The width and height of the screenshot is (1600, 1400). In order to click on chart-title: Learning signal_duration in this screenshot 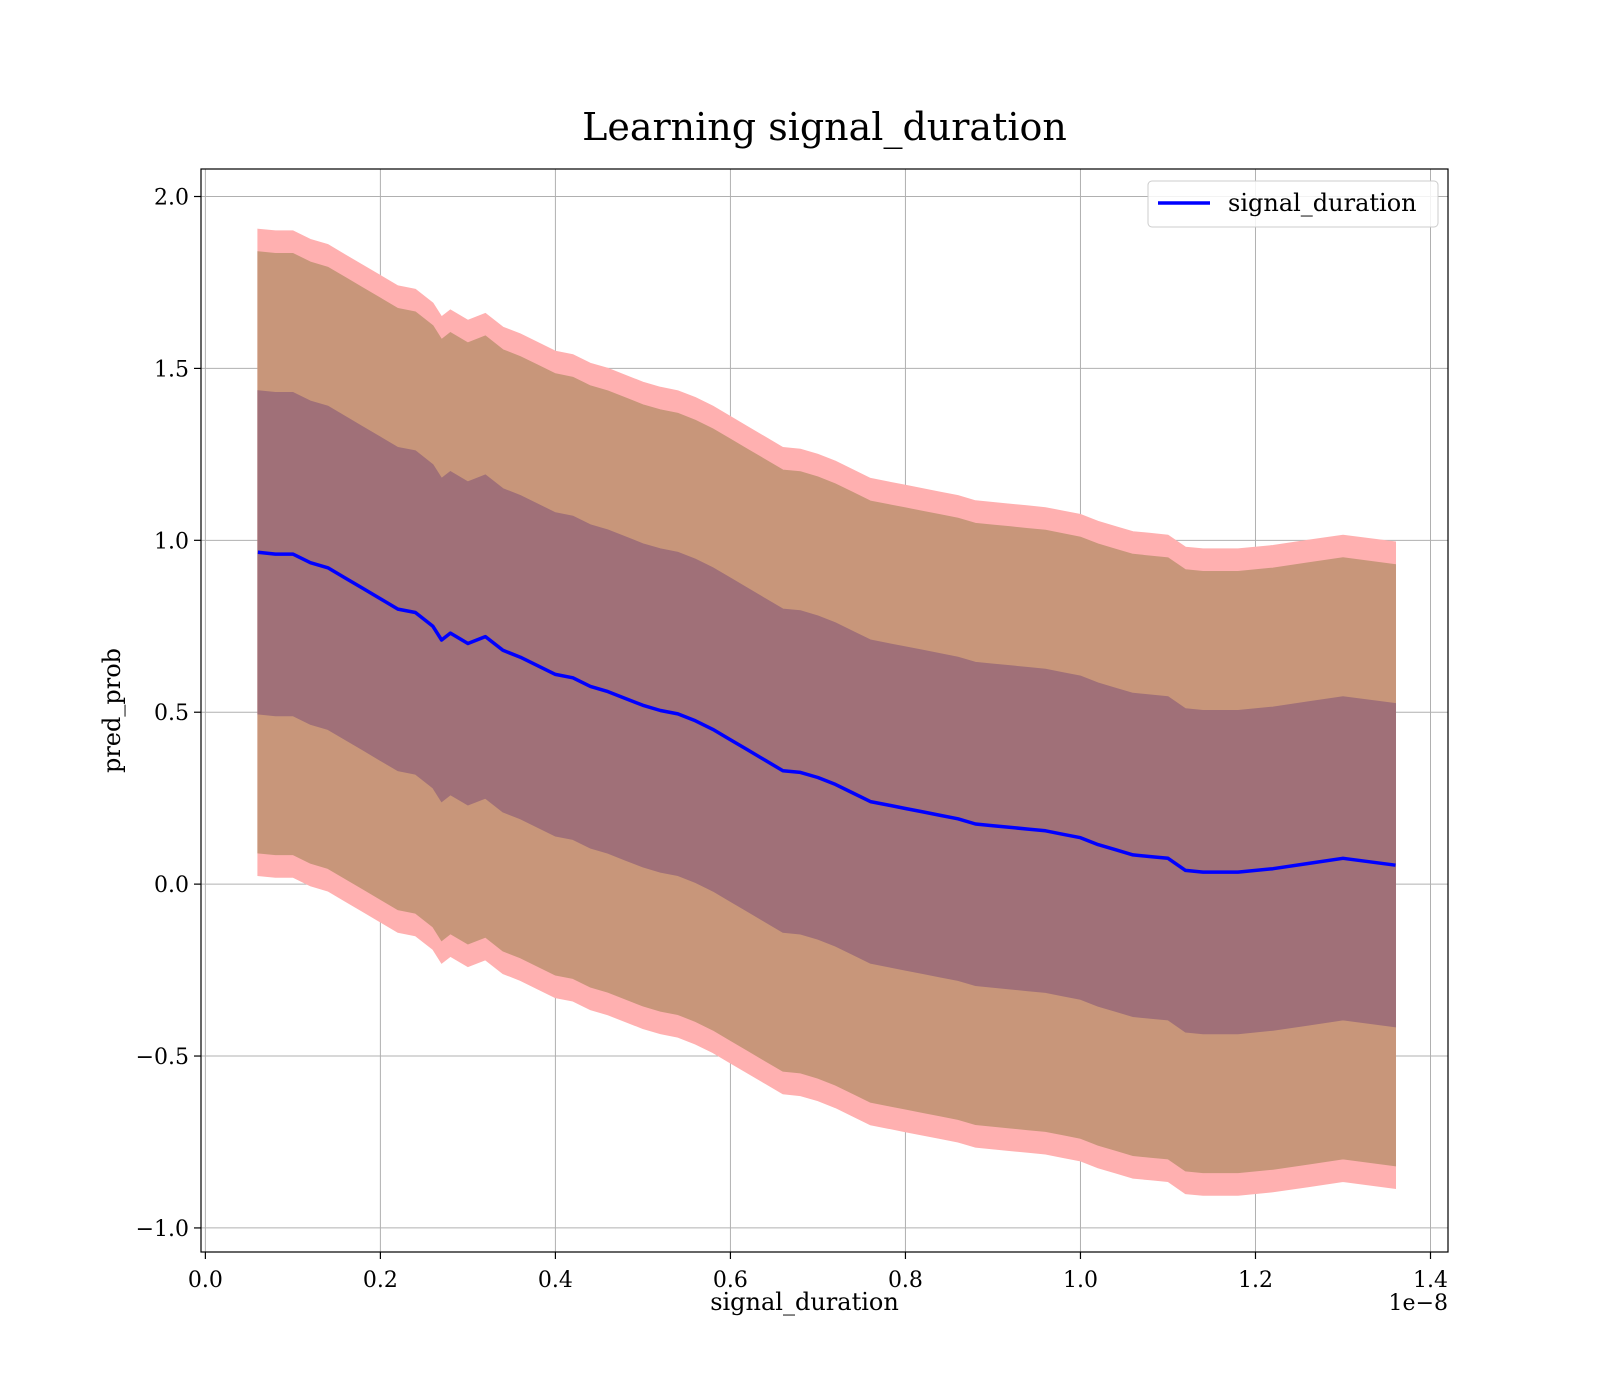, I will do `click(824, 127)`.